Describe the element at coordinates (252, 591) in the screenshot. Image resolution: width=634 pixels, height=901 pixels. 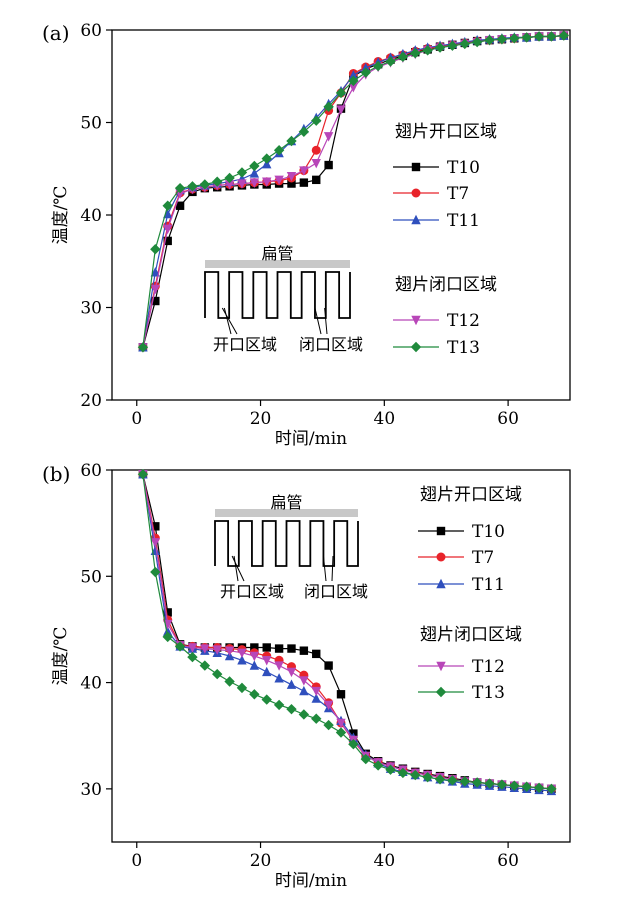
I see `inset-open-label: 开口区域` at that location.